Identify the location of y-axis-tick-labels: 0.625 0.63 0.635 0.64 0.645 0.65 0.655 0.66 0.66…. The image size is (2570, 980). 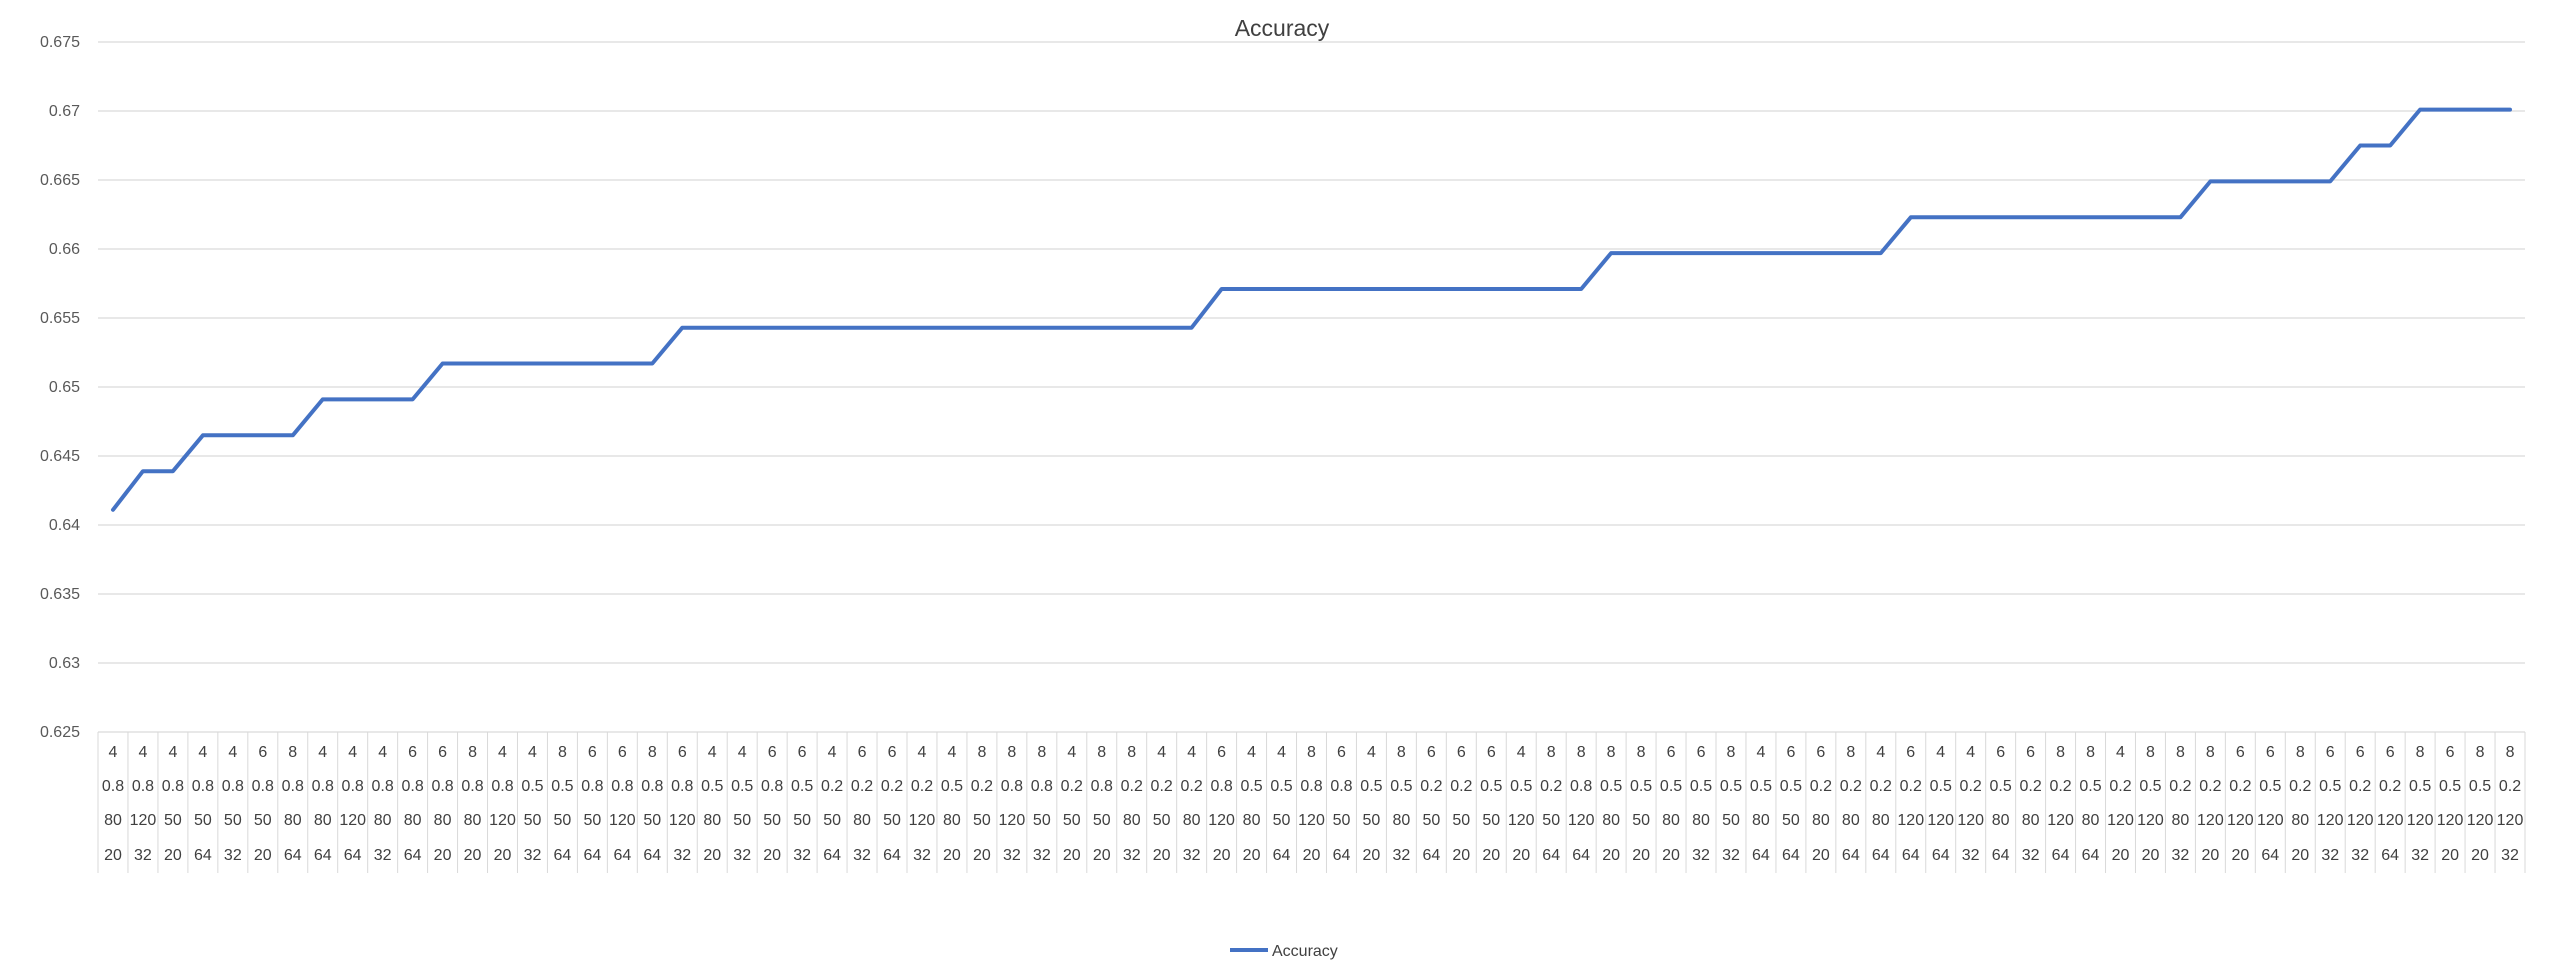
(60, 387).